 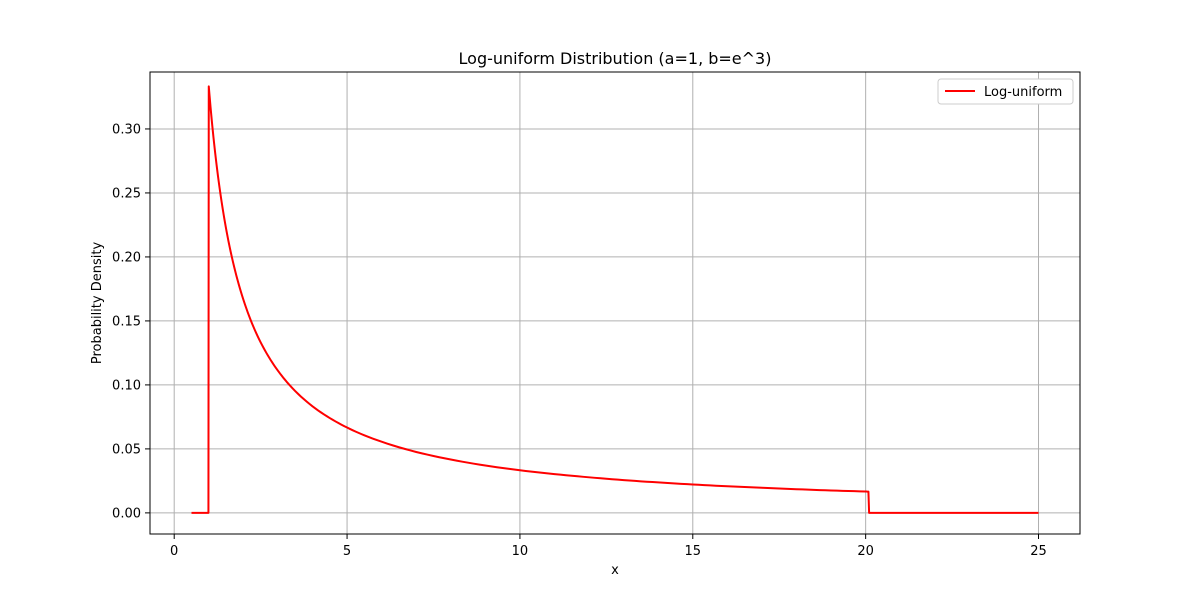 What do you see at coordinates (615, 570) in the screenshot?
I see `x-axis-label: x` at bounding box center [615, 570].